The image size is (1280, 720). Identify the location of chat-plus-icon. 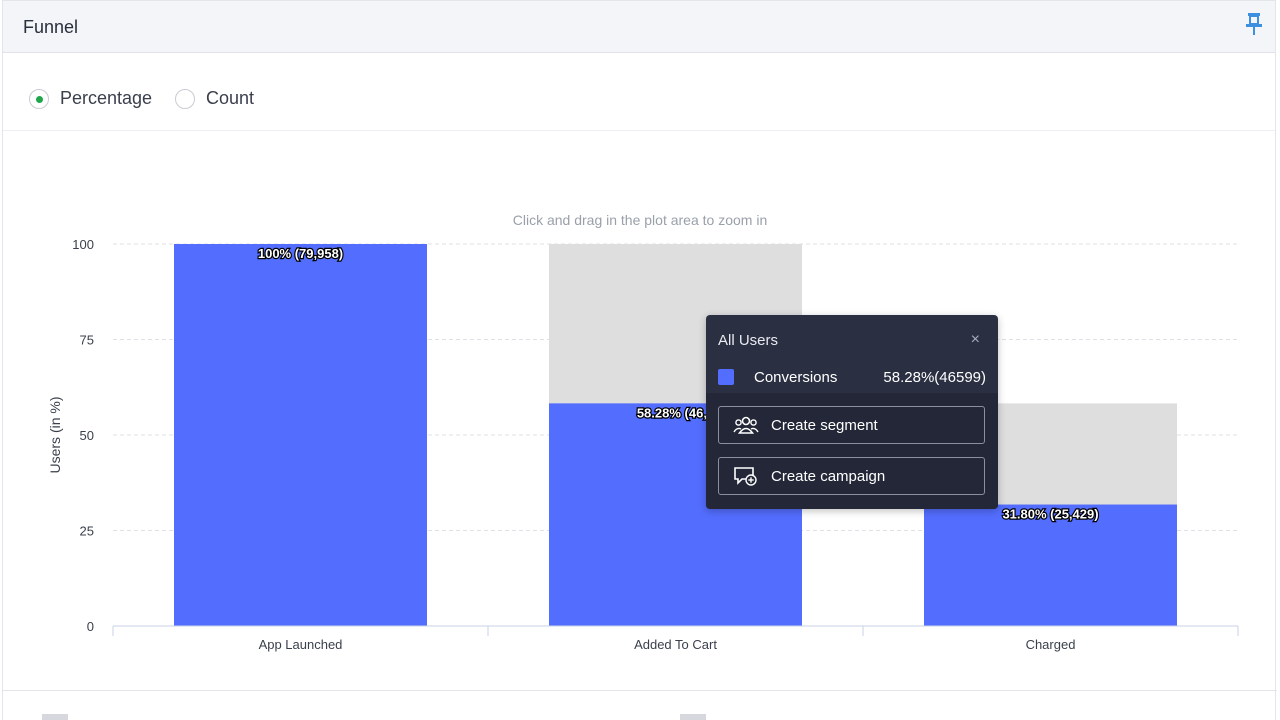
(746, 476).